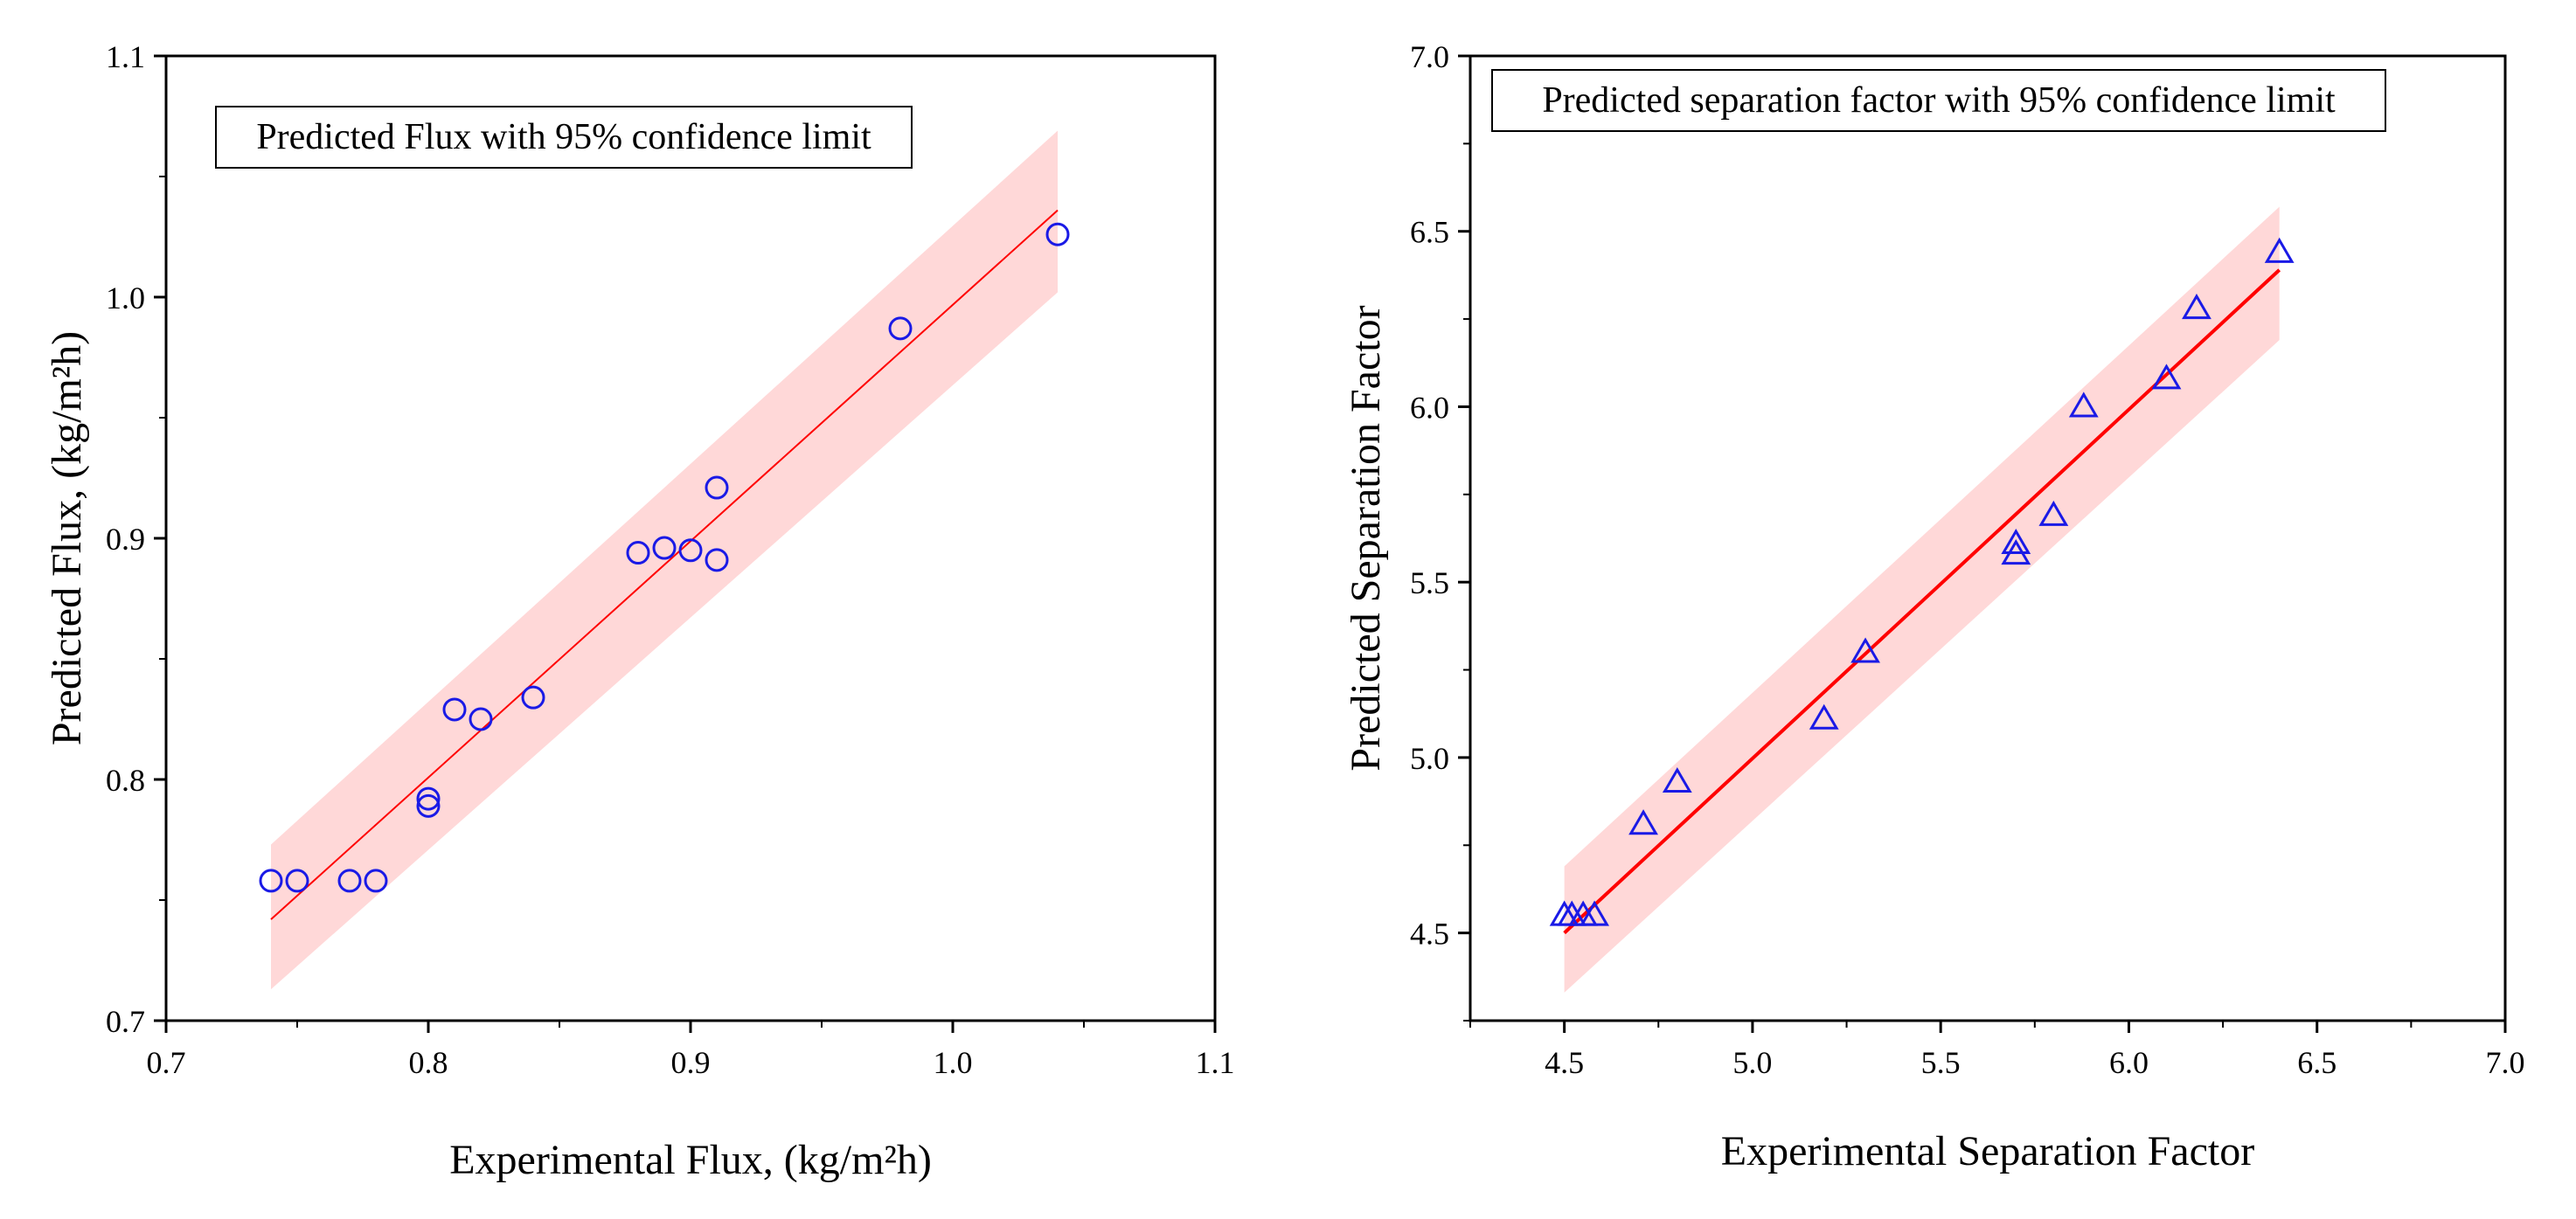  What do you see at coordinates (691, 1062) in the screenshot?
I see `flux-x-tick-label: 0.9` at bounding box center [691, 1062].